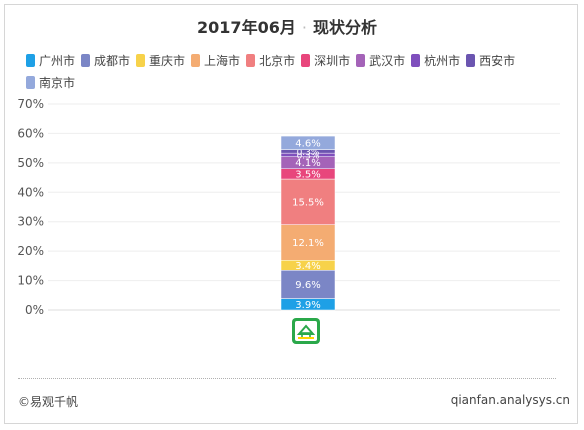  What do you see at coordinates (57, 61) in the screenshot?
I see `legend-label: 广州市` at bounding box center [57, 61].